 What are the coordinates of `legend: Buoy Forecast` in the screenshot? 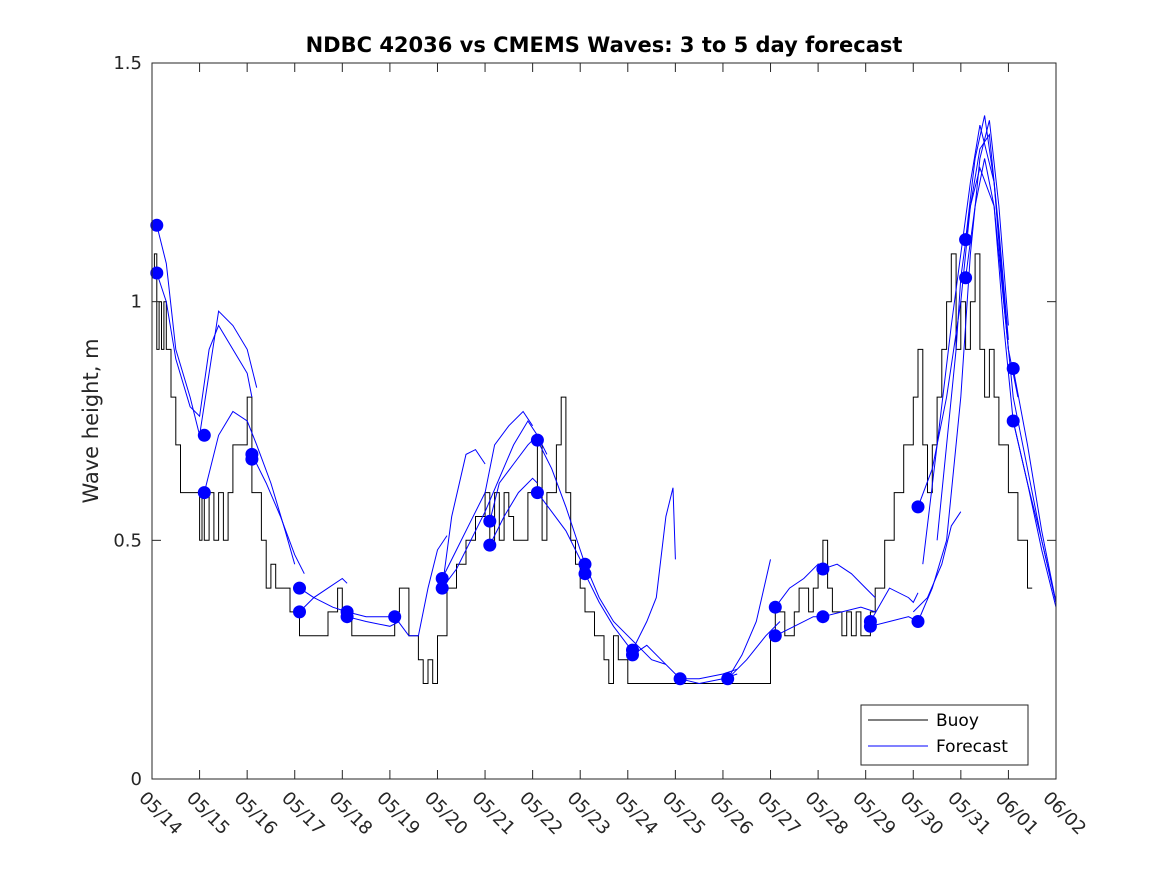 It's located at (944, 735).